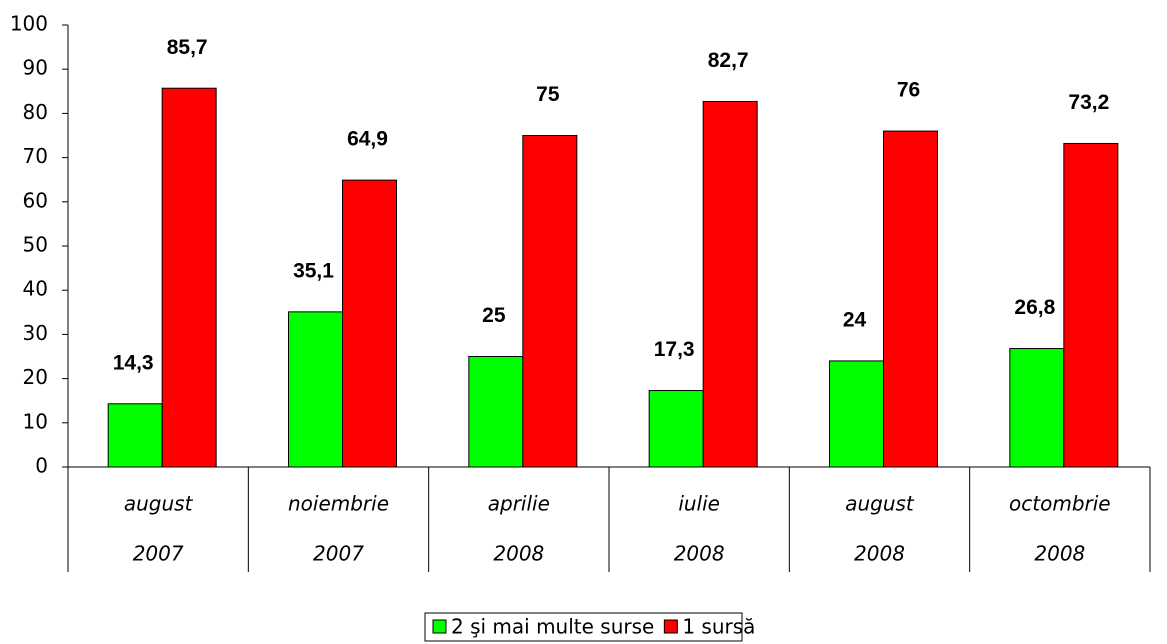 This screenshot has height=644, width=1167. I want to click on y-tick-label: 70, so click(35, 156).